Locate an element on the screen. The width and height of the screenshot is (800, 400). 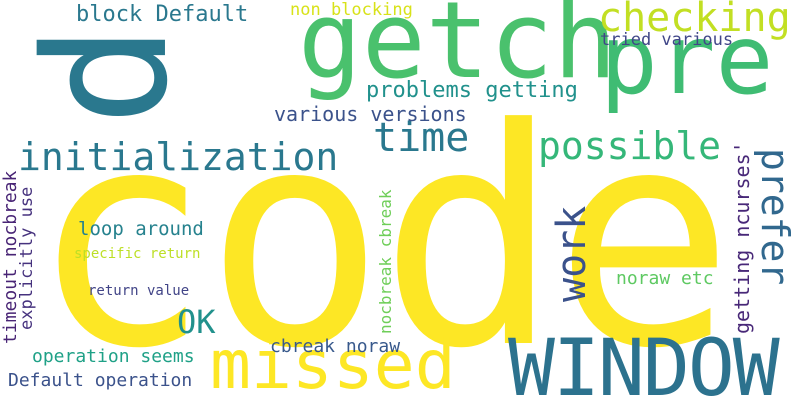
word-checking: checking is located at coordinates (694, 20).